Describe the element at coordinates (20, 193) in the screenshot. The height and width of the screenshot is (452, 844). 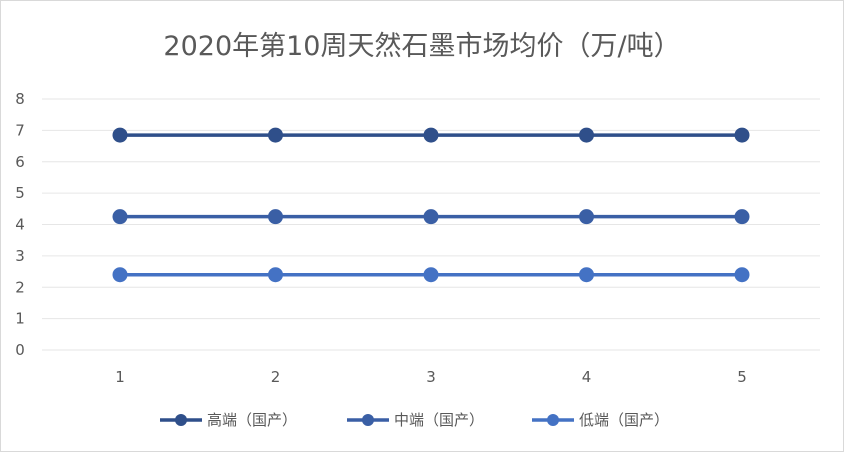
I see `y-tick-label: 5` at that location.